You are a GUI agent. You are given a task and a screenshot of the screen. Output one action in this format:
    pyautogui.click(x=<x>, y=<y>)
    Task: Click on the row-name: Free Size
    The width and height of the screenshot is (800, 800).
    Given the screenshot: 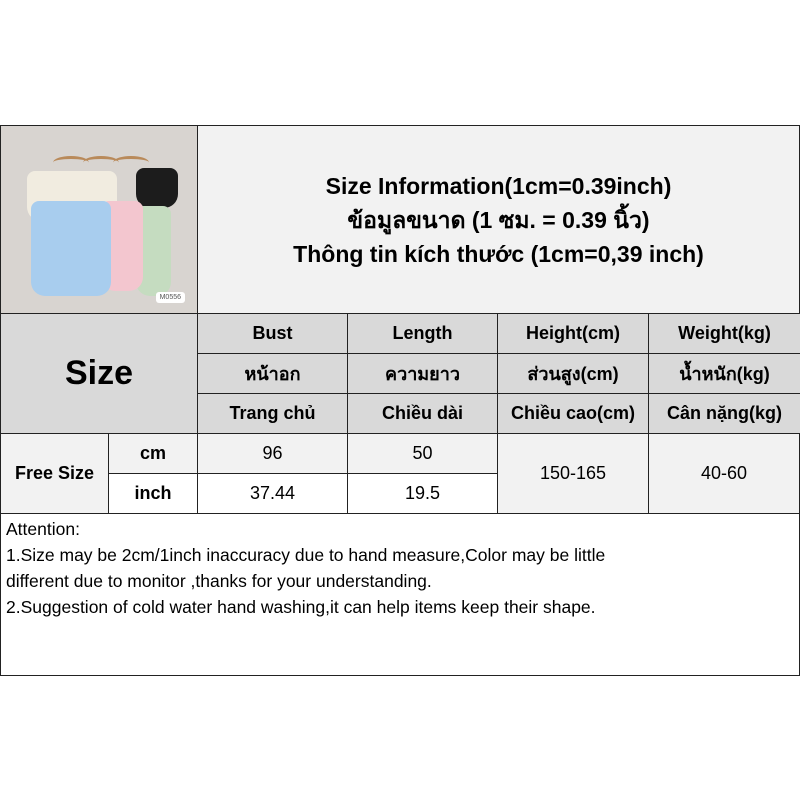 What is the action you would take?
    pyautogui.click(x=54, y=473)
    